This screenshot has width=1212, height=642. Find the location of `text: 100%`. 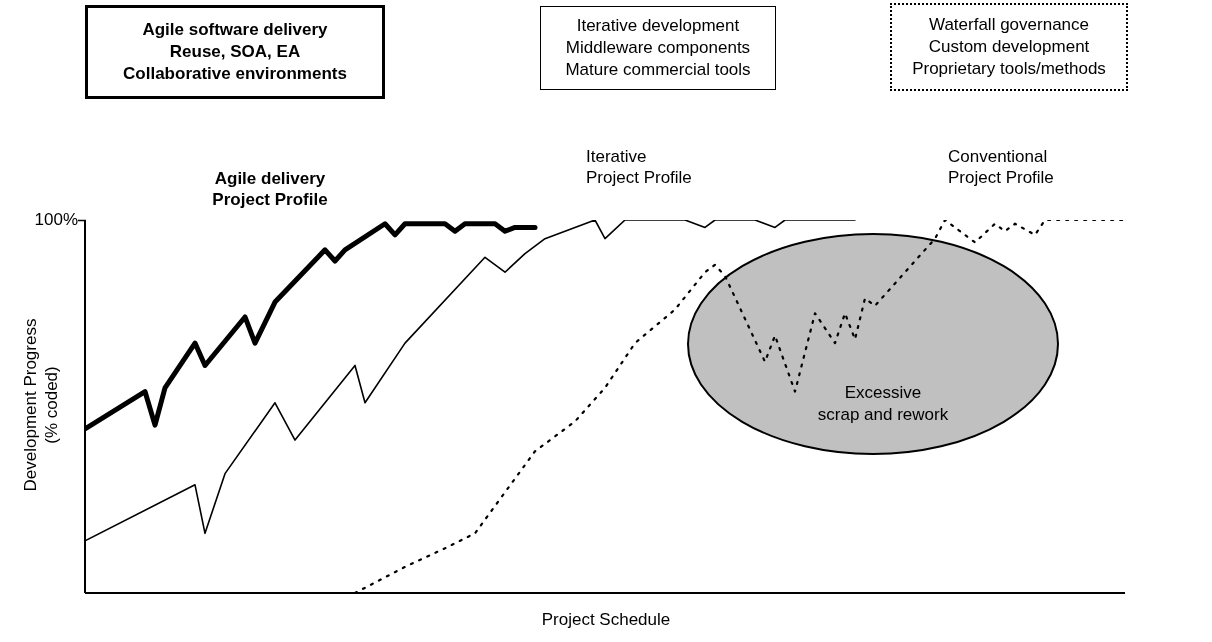

text: 100% is located at coordinates (55, 220).